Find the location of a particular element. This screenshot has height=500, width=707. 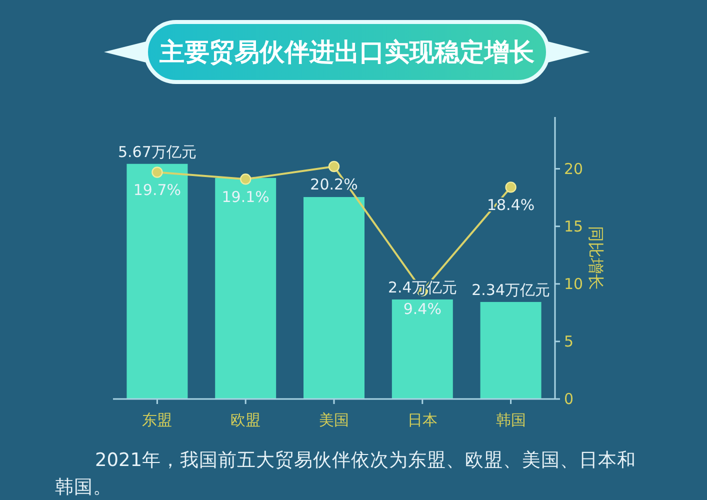

x-tick-label: 日本 is located at coordinates (422, 420).